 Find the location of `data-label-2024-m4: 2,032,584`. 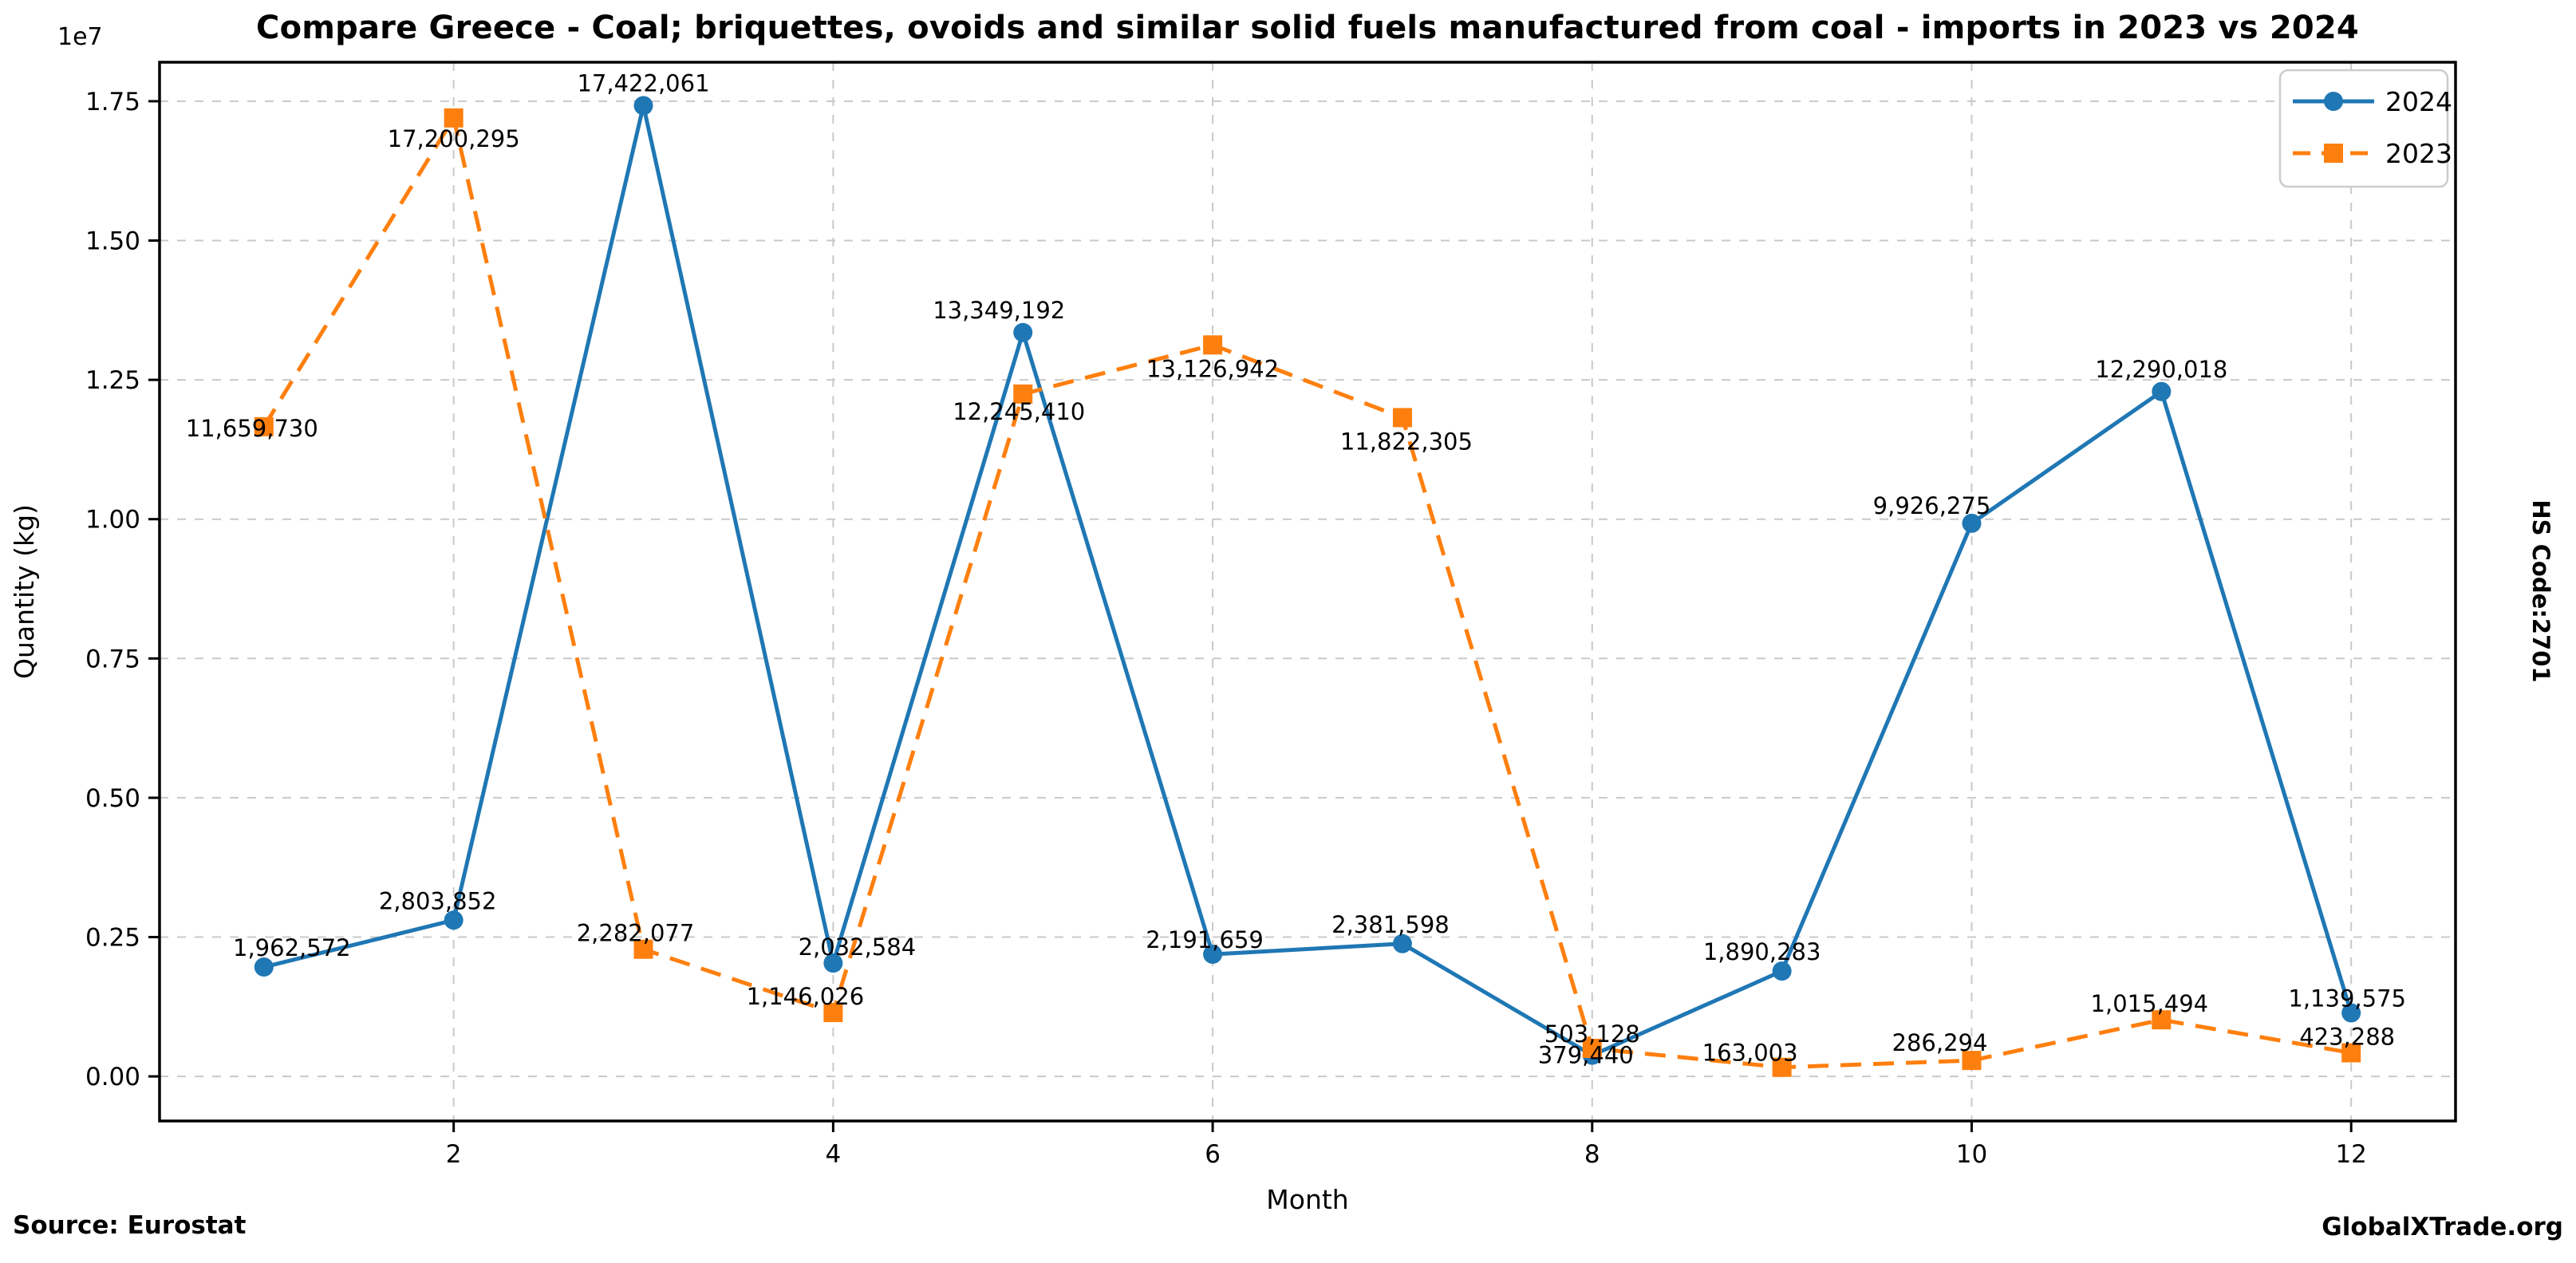

data-label-2024-m4: 2,032,584 is located at coordinates (858, 947).